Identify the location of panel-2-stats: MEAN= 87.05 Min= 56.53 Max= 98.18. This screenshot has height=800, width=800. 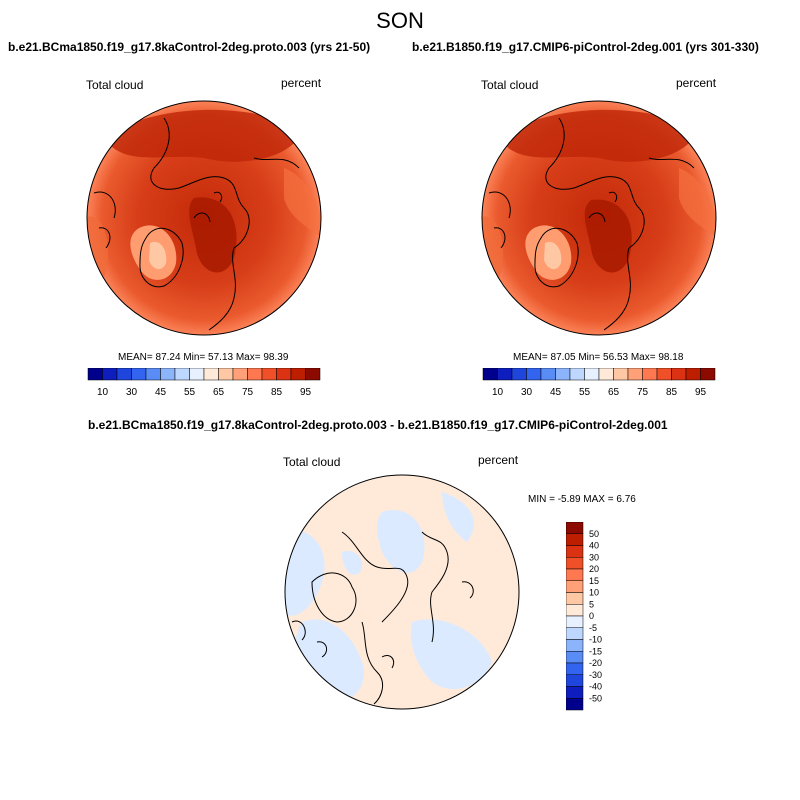
(598, 357).